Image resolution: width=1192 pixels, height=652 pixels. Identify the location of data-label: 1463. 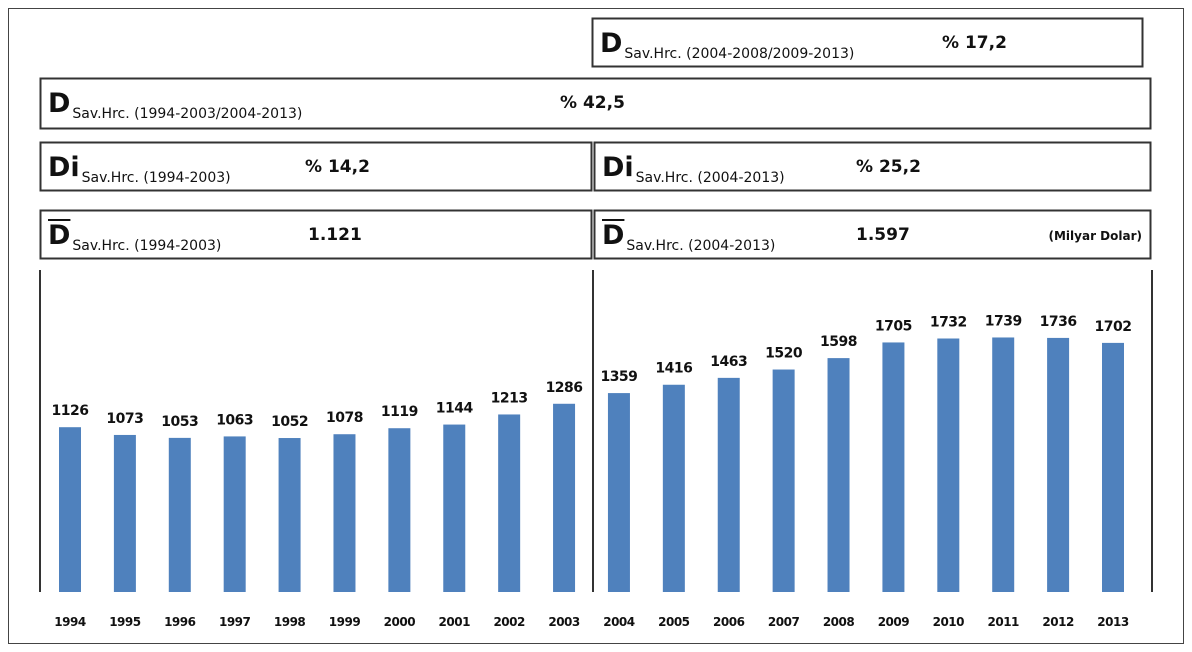
(728, 362).